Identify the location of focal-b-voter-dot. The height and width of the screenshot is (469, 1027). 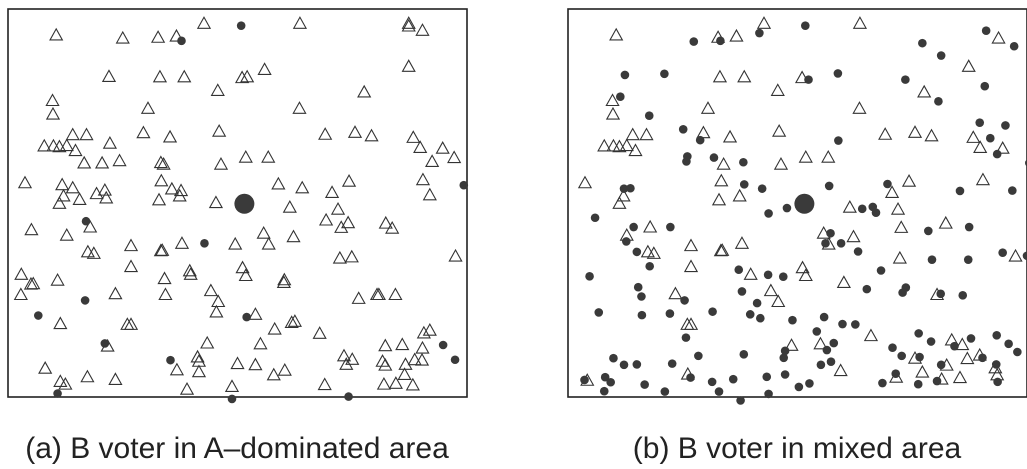
(804, 203).